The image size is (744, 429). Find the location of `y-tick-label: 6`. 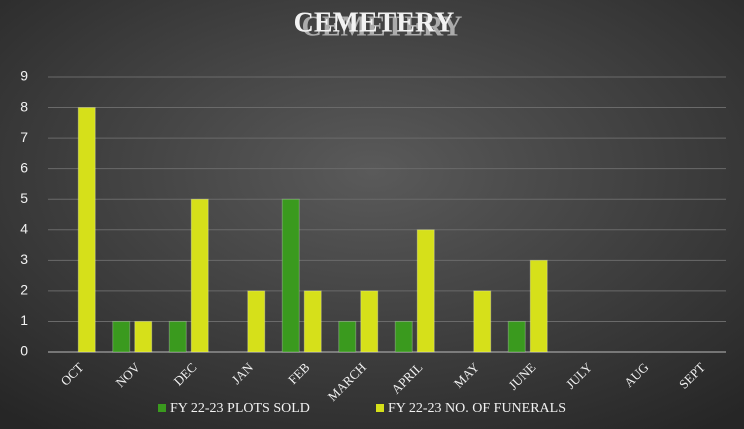

y-tick-label: 6 is located at coordinates (24, 167).